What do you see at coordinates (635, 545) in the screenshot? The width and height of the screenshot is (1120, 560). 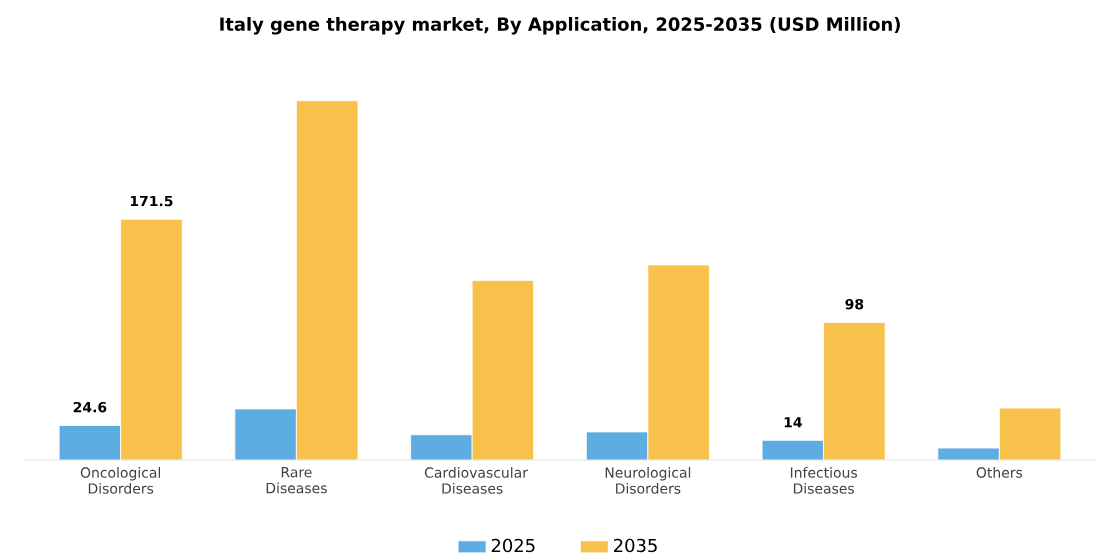 I see `legend-label: 2035` at bounding box center [635, 545].